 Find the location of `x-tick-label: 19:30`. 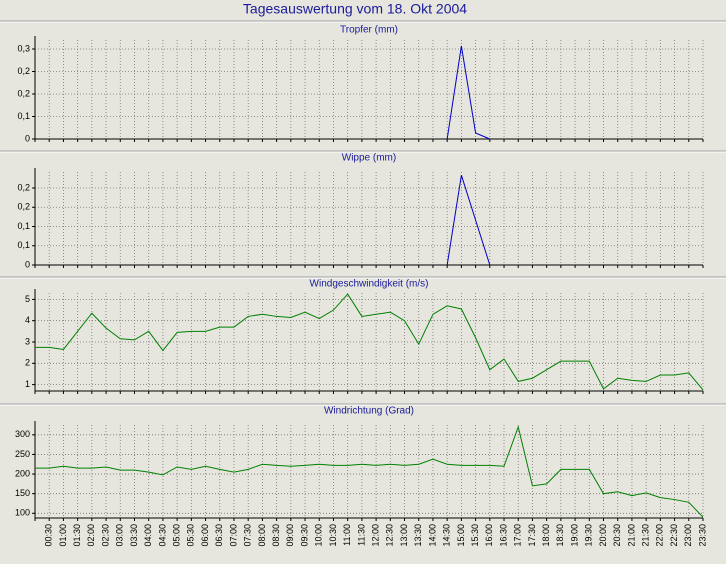

x-tick-label: 19:30 is located at coordinates (589, 535).